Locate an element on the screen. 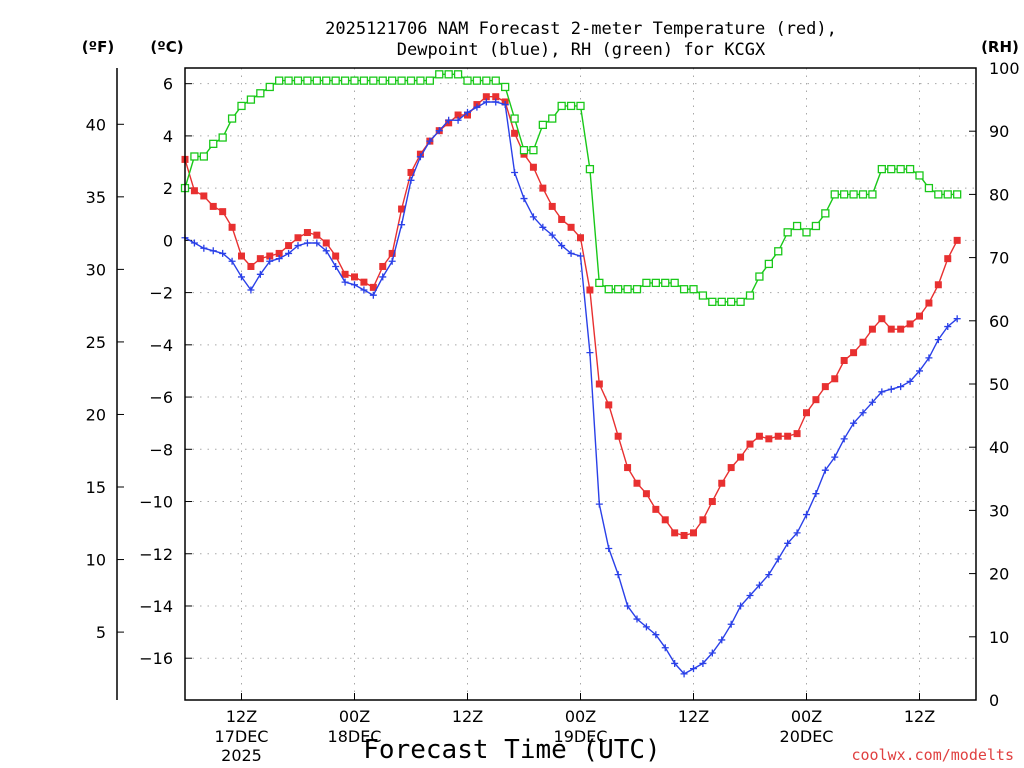 This screenshot has width=1024, height=768. celsius-tick-label: −10 is located at coordinates (156, 502).